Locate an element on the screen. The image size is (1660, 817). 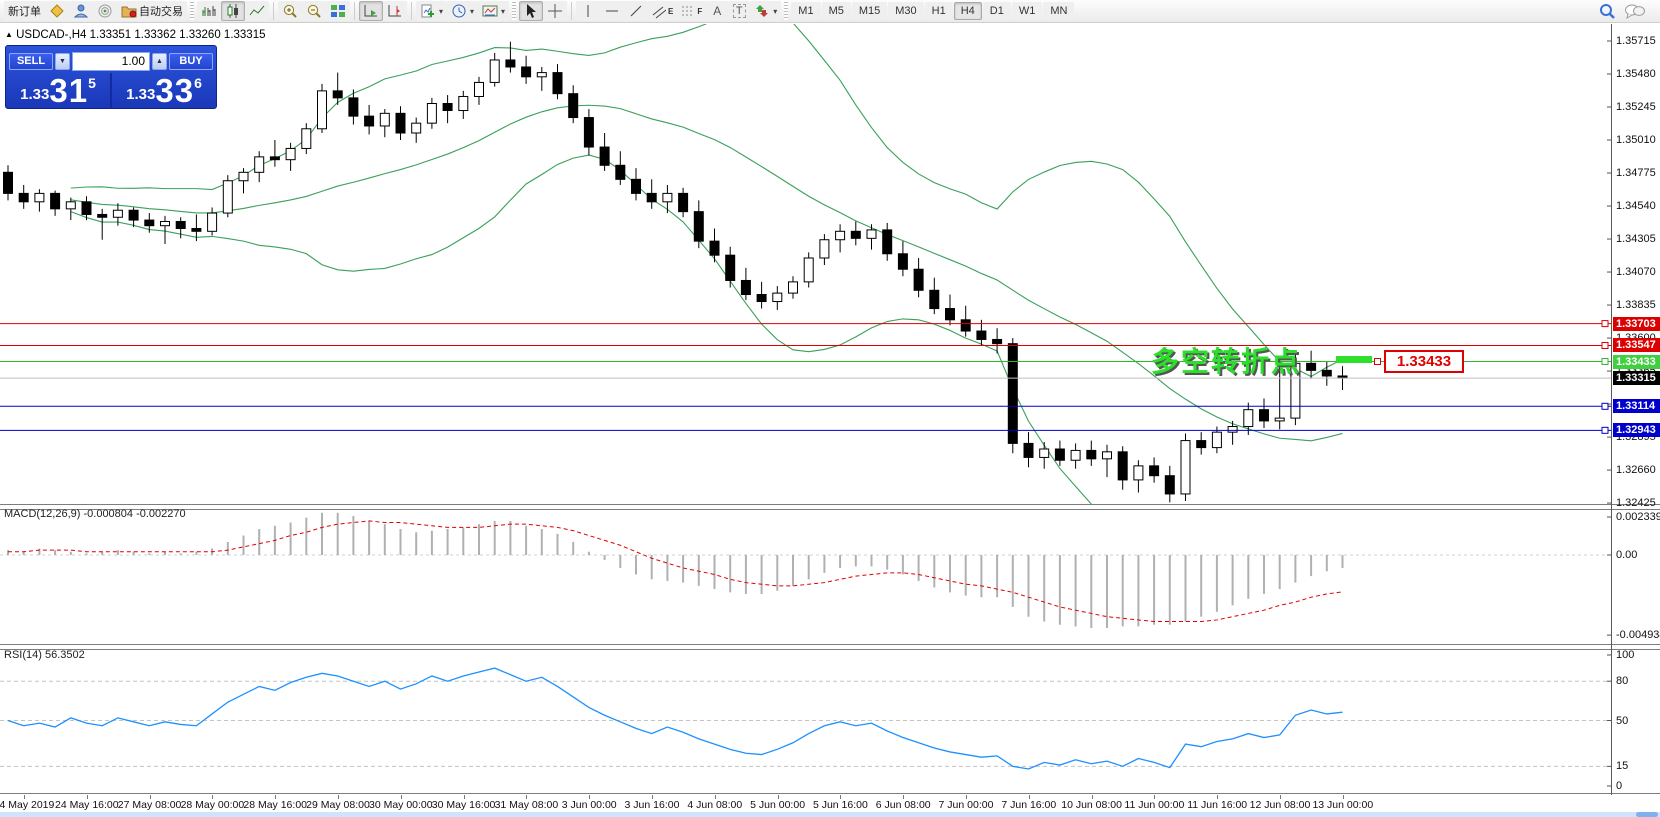
auto-trading-button: 自动交易 is located at coordinates (152, 11).